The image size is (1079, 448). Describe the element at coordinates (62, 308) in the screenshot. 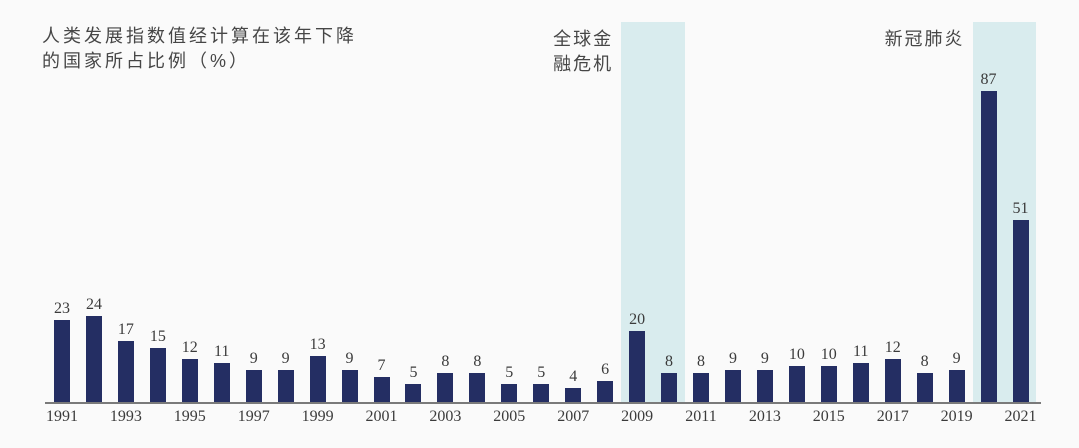

I see `bar-value-label: 23` at that location.